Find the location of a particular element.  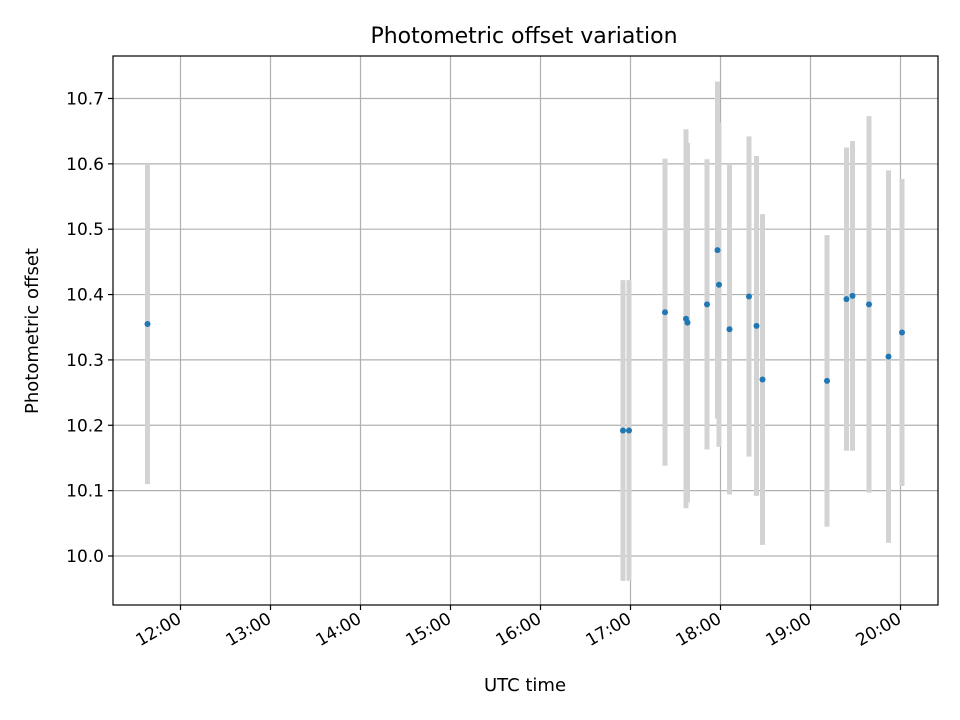

x-tick-label: 19:00 is located at coordinates (789, 630).